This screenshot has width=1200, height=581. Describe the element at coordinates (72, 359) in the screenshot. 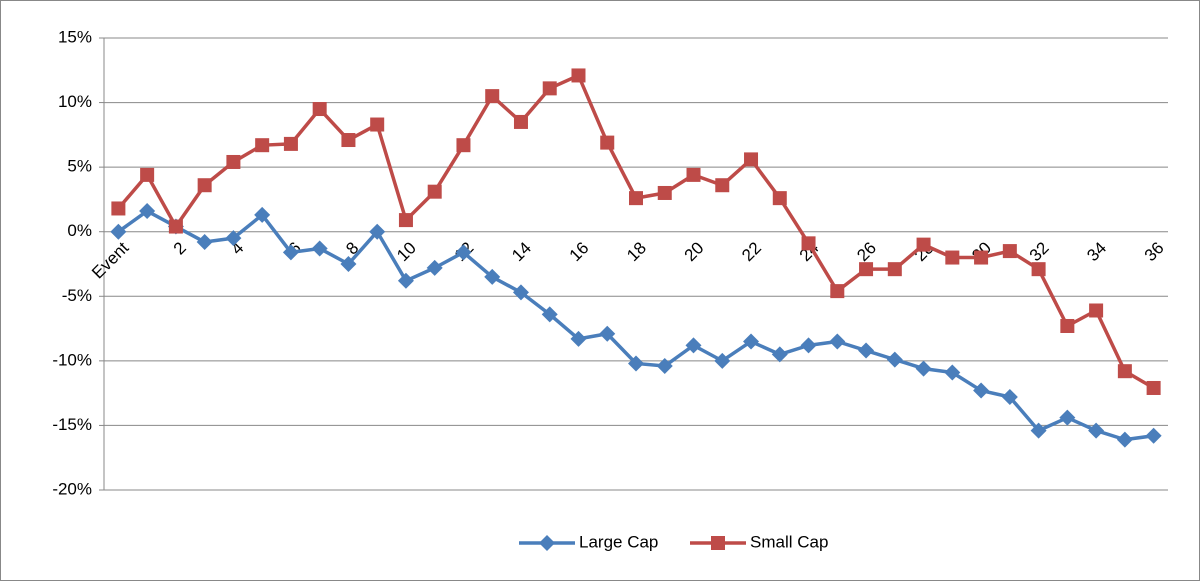

I see `y-tick-label: -10%` at that location.